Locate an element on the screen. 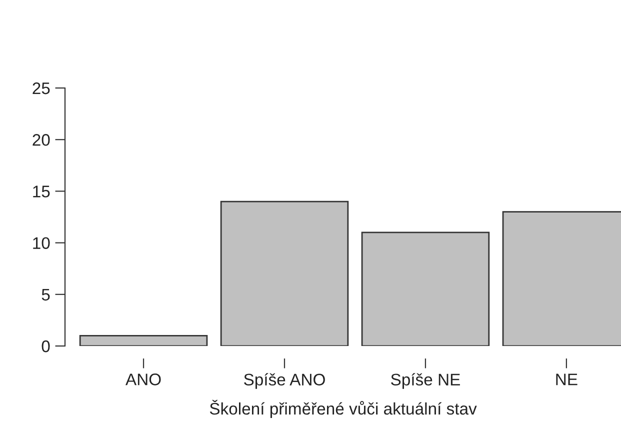  y-tick-label: 10 is located at coordinates (41, 243).